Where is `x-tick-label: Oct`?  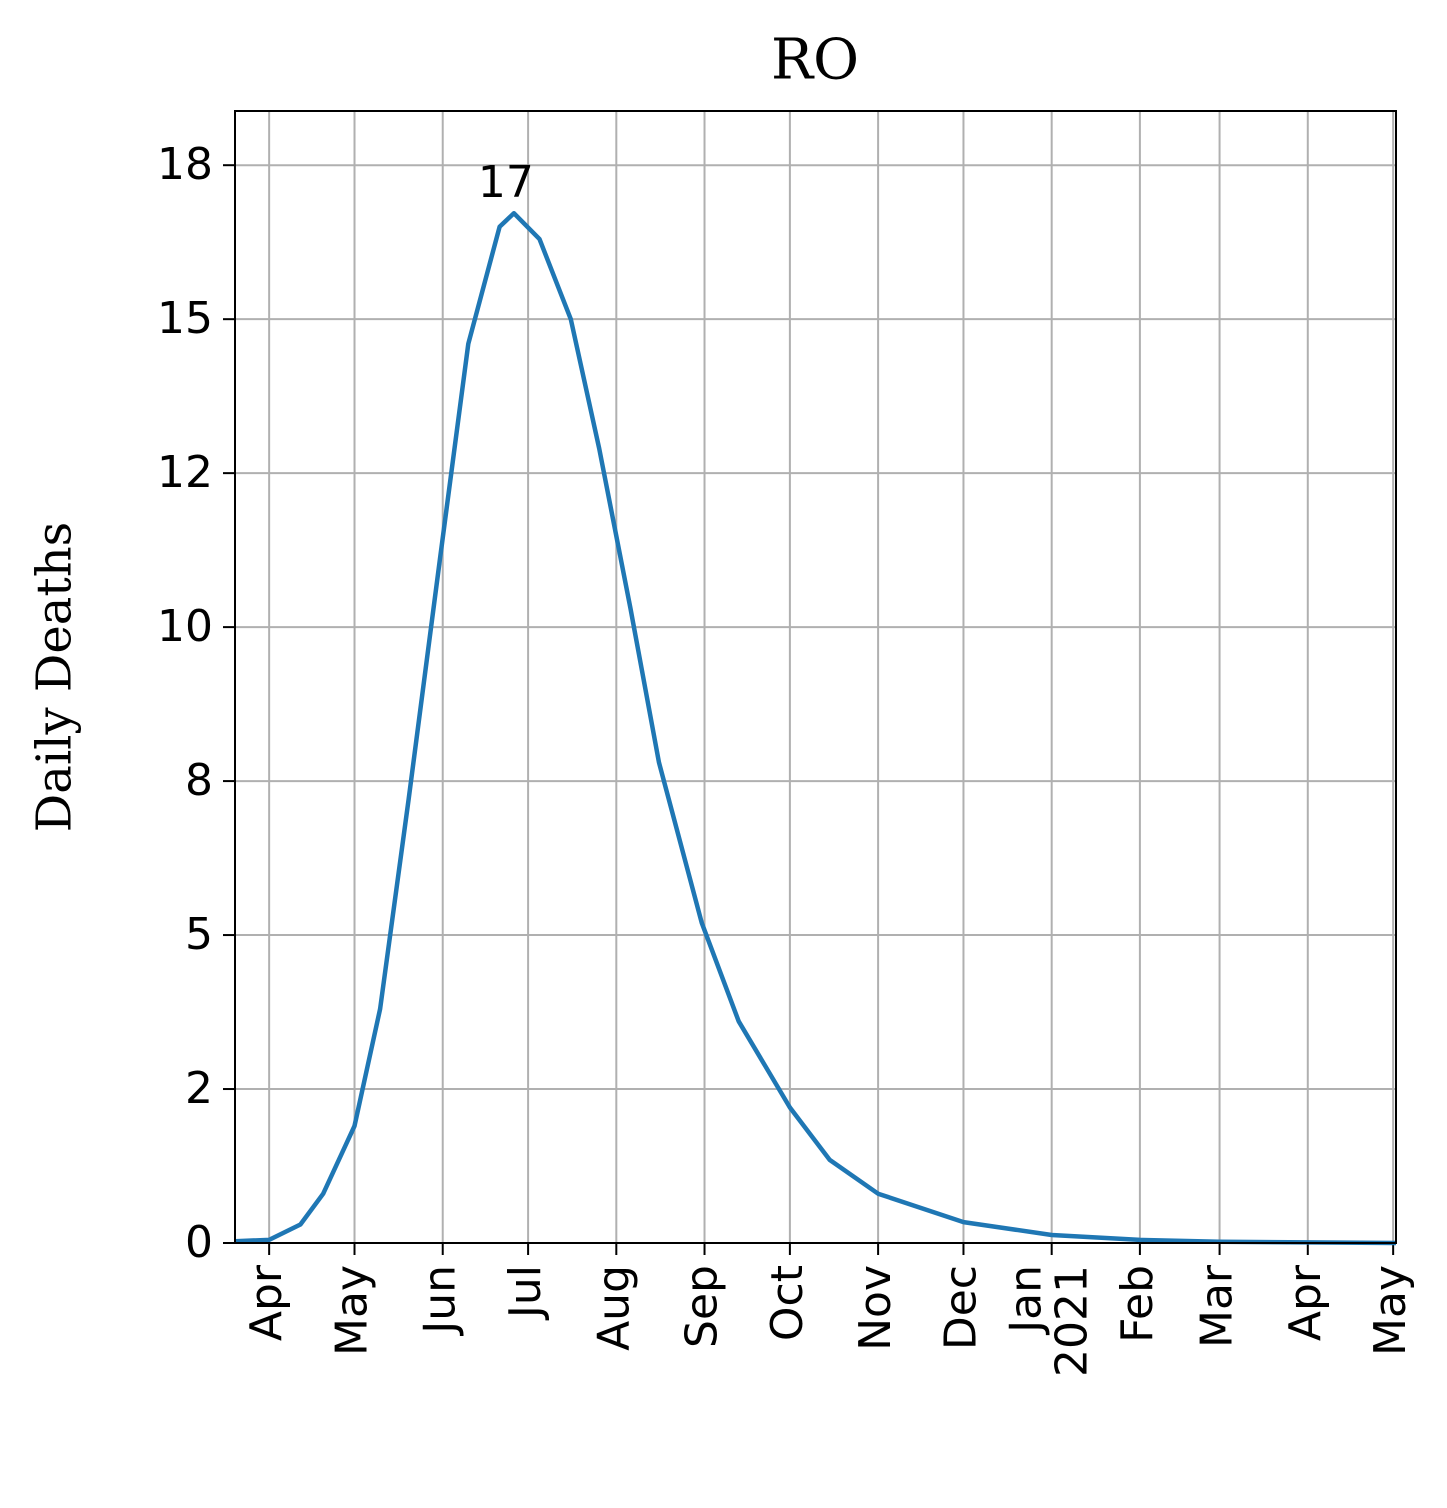 x-tick-label: Oct is located at coordinates (787, 1303).